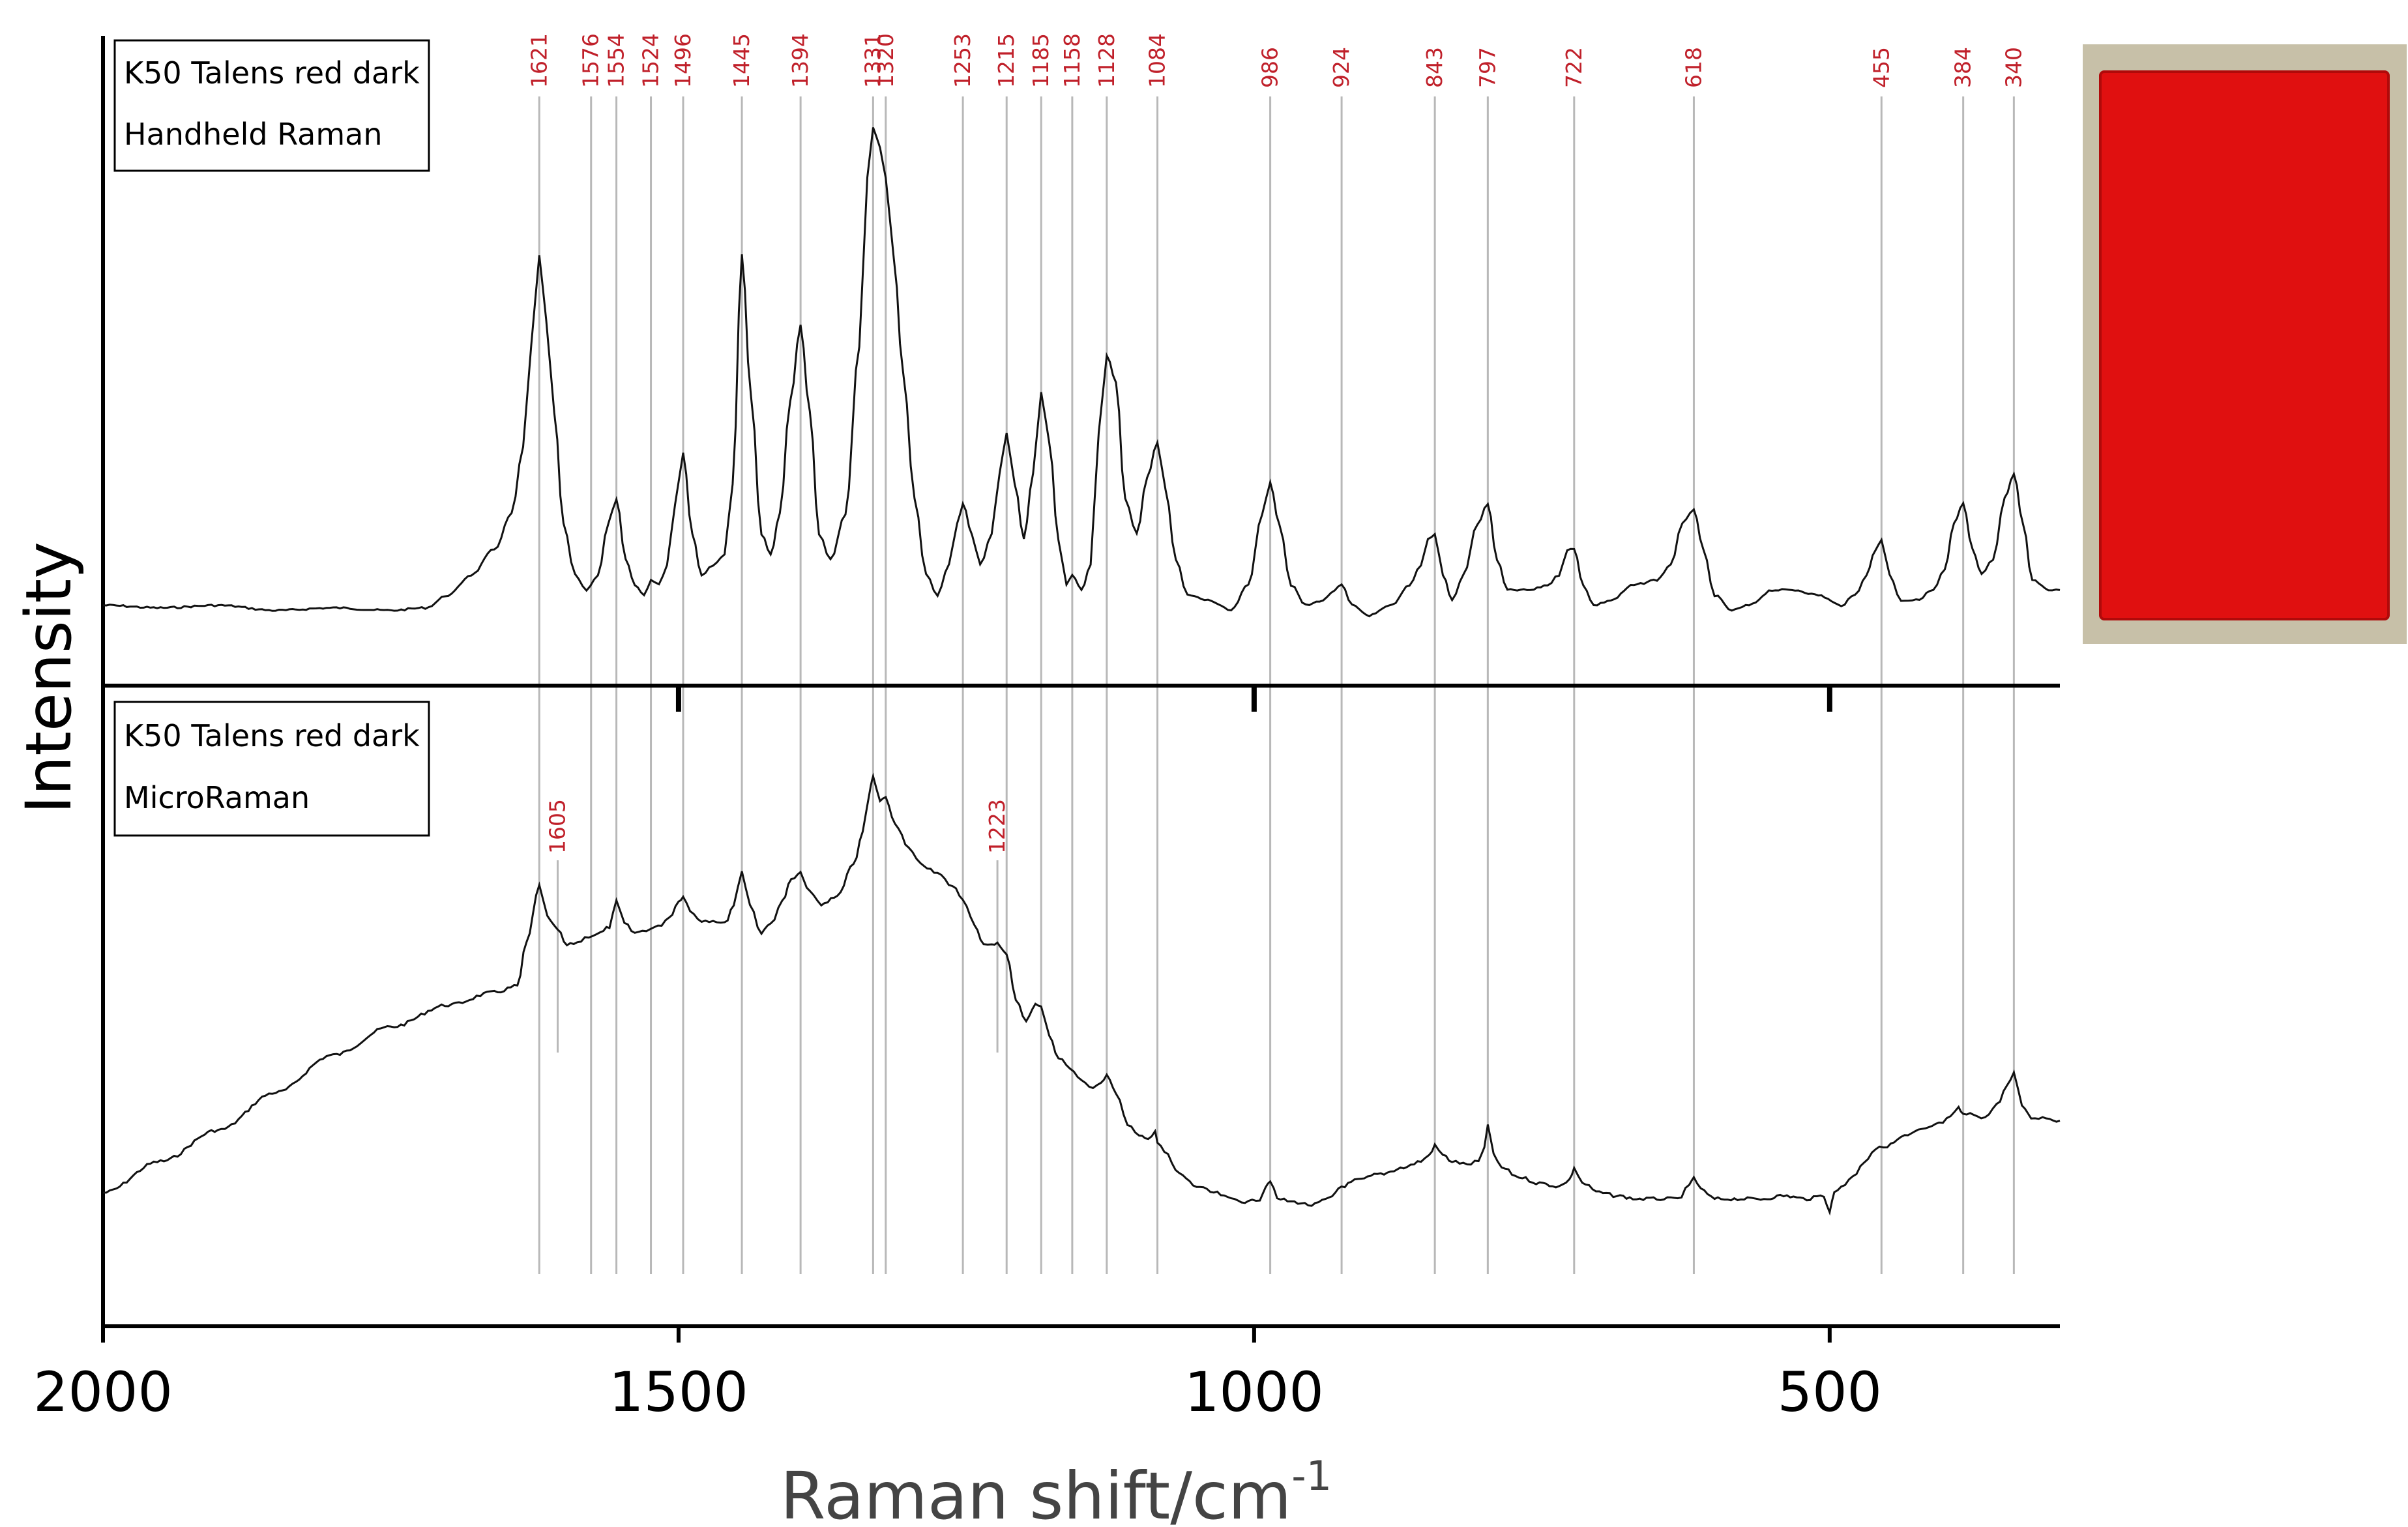 The height and width of the screenshot is (1527, 2408). I want to click on y-axis-title: Intensity, so click(49, 678).